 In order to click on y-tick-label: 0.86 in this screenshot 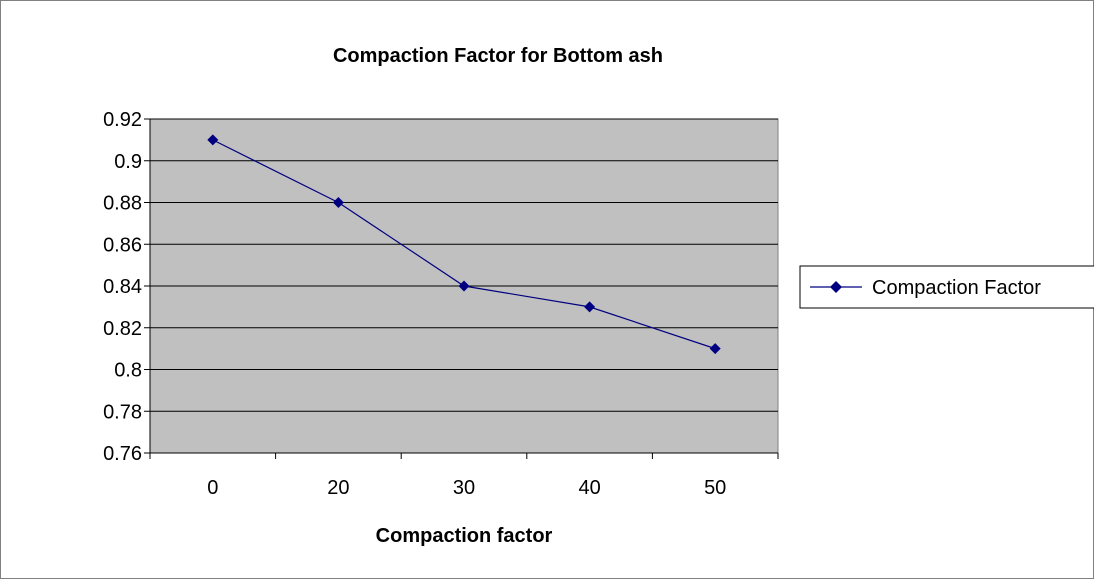, I will do `click(122, 245)`.